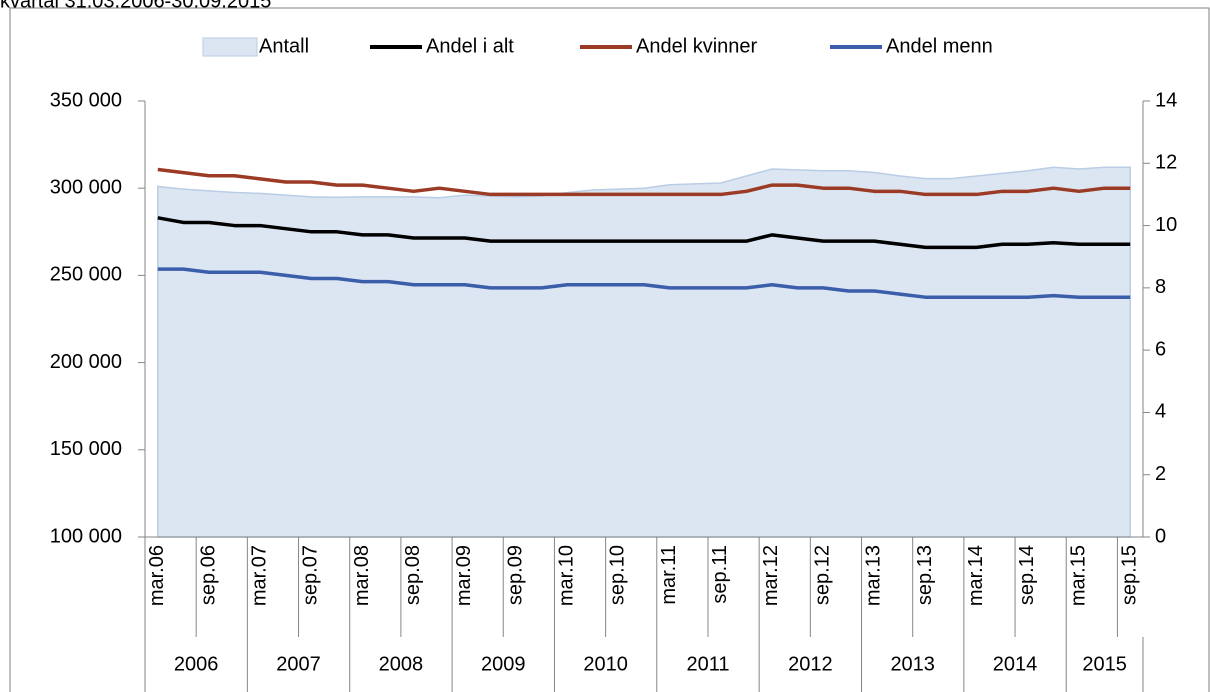 This screenshot has width=1210, height=692. What do you see at coordinates (157, 575) in the screenshot?
I see `x-tick-label: mar.06` at bounding box center [157, 575].